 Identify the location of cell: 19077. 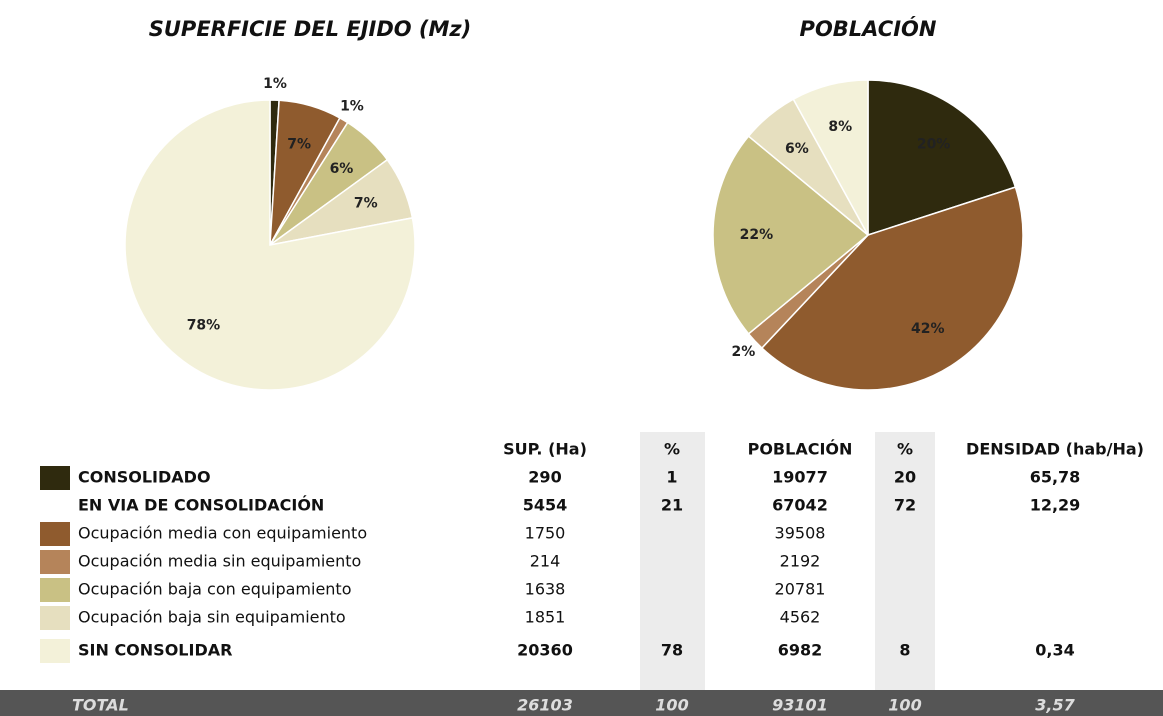
(800, 477).